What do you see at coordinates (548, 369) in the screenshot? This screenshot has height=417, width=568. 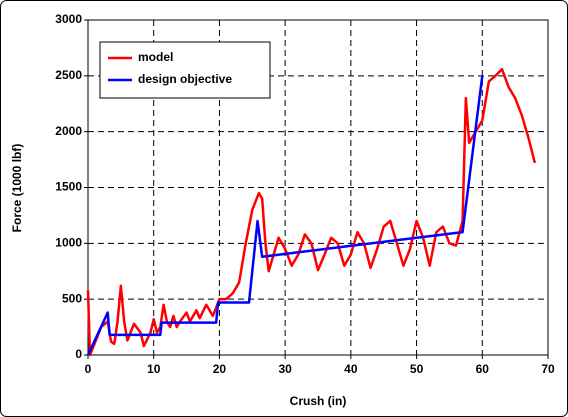 I see `x-tick-label: 70` at bounding box center [548, 369].